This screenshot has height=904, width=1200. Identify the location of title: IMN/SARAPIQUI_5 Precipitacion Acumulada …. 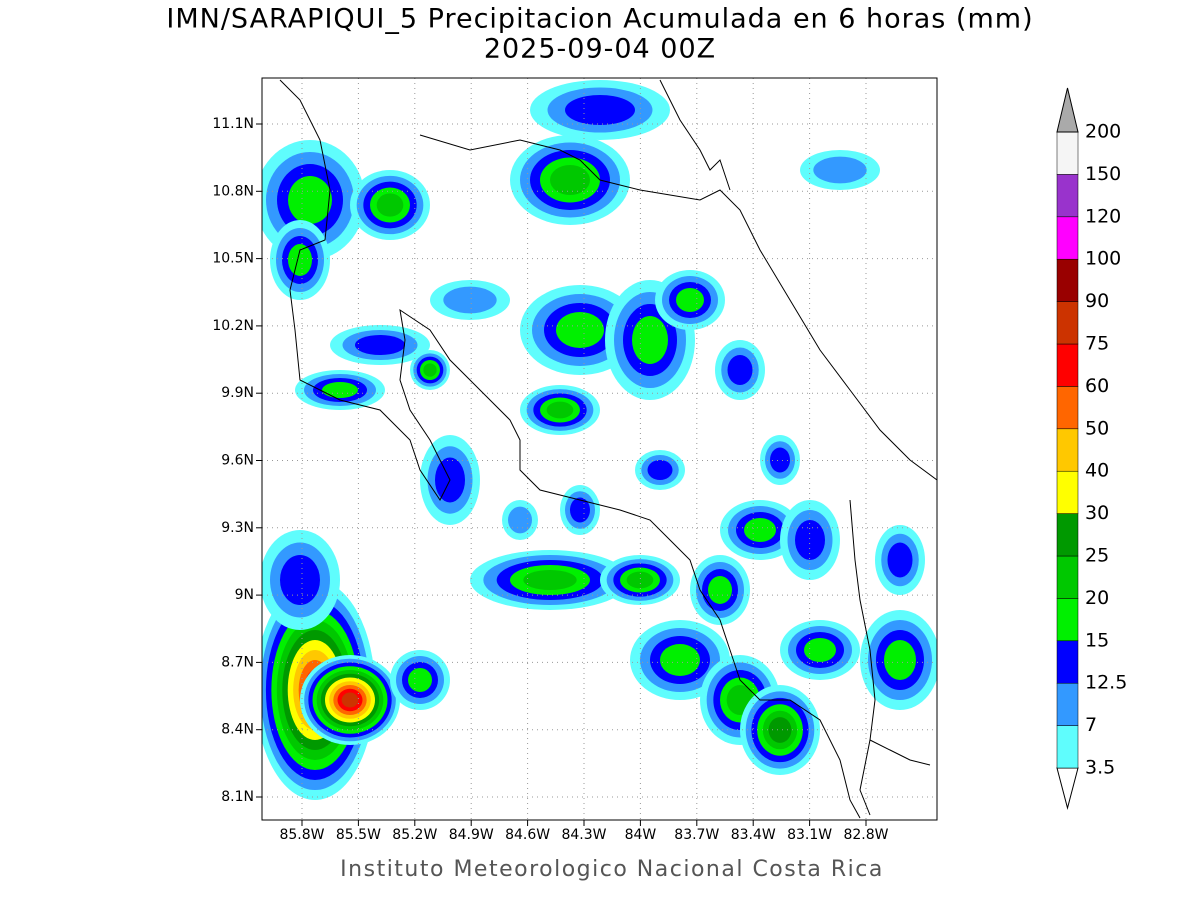
(599, 19).